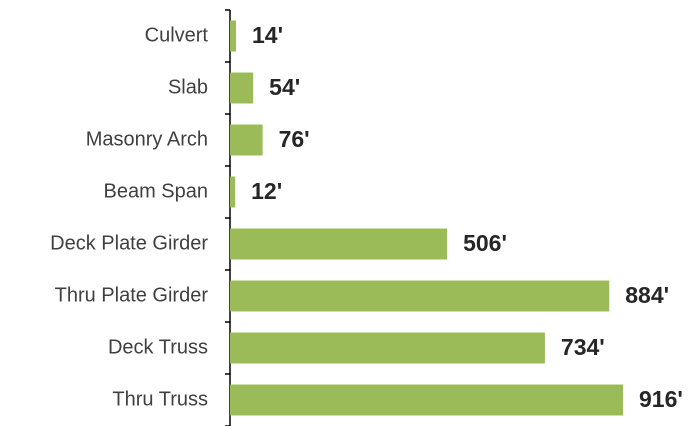  I want to click on y-tick-label: Thru Plate Girder, so click(132, 295).